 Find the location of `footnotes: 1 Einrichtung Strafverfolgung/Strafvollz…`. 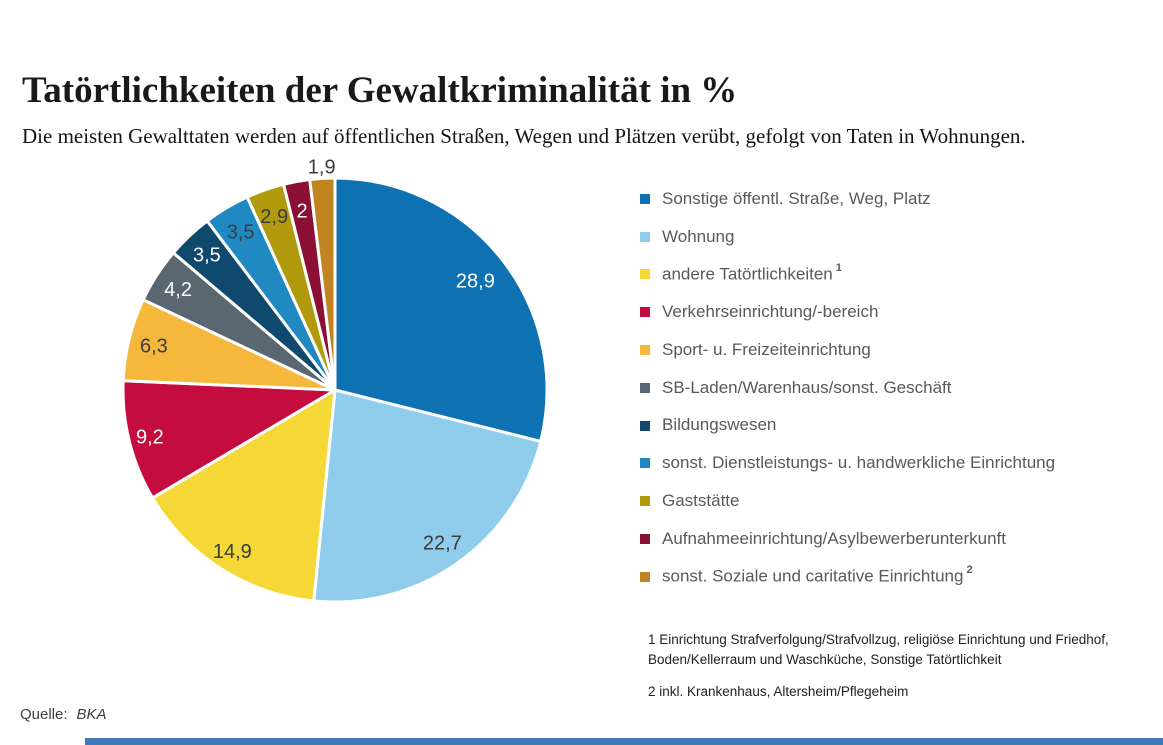

footnotes: 1 Einrichtung Strafverfolgung/Strafvollz… is located at coordinates (900, 671).